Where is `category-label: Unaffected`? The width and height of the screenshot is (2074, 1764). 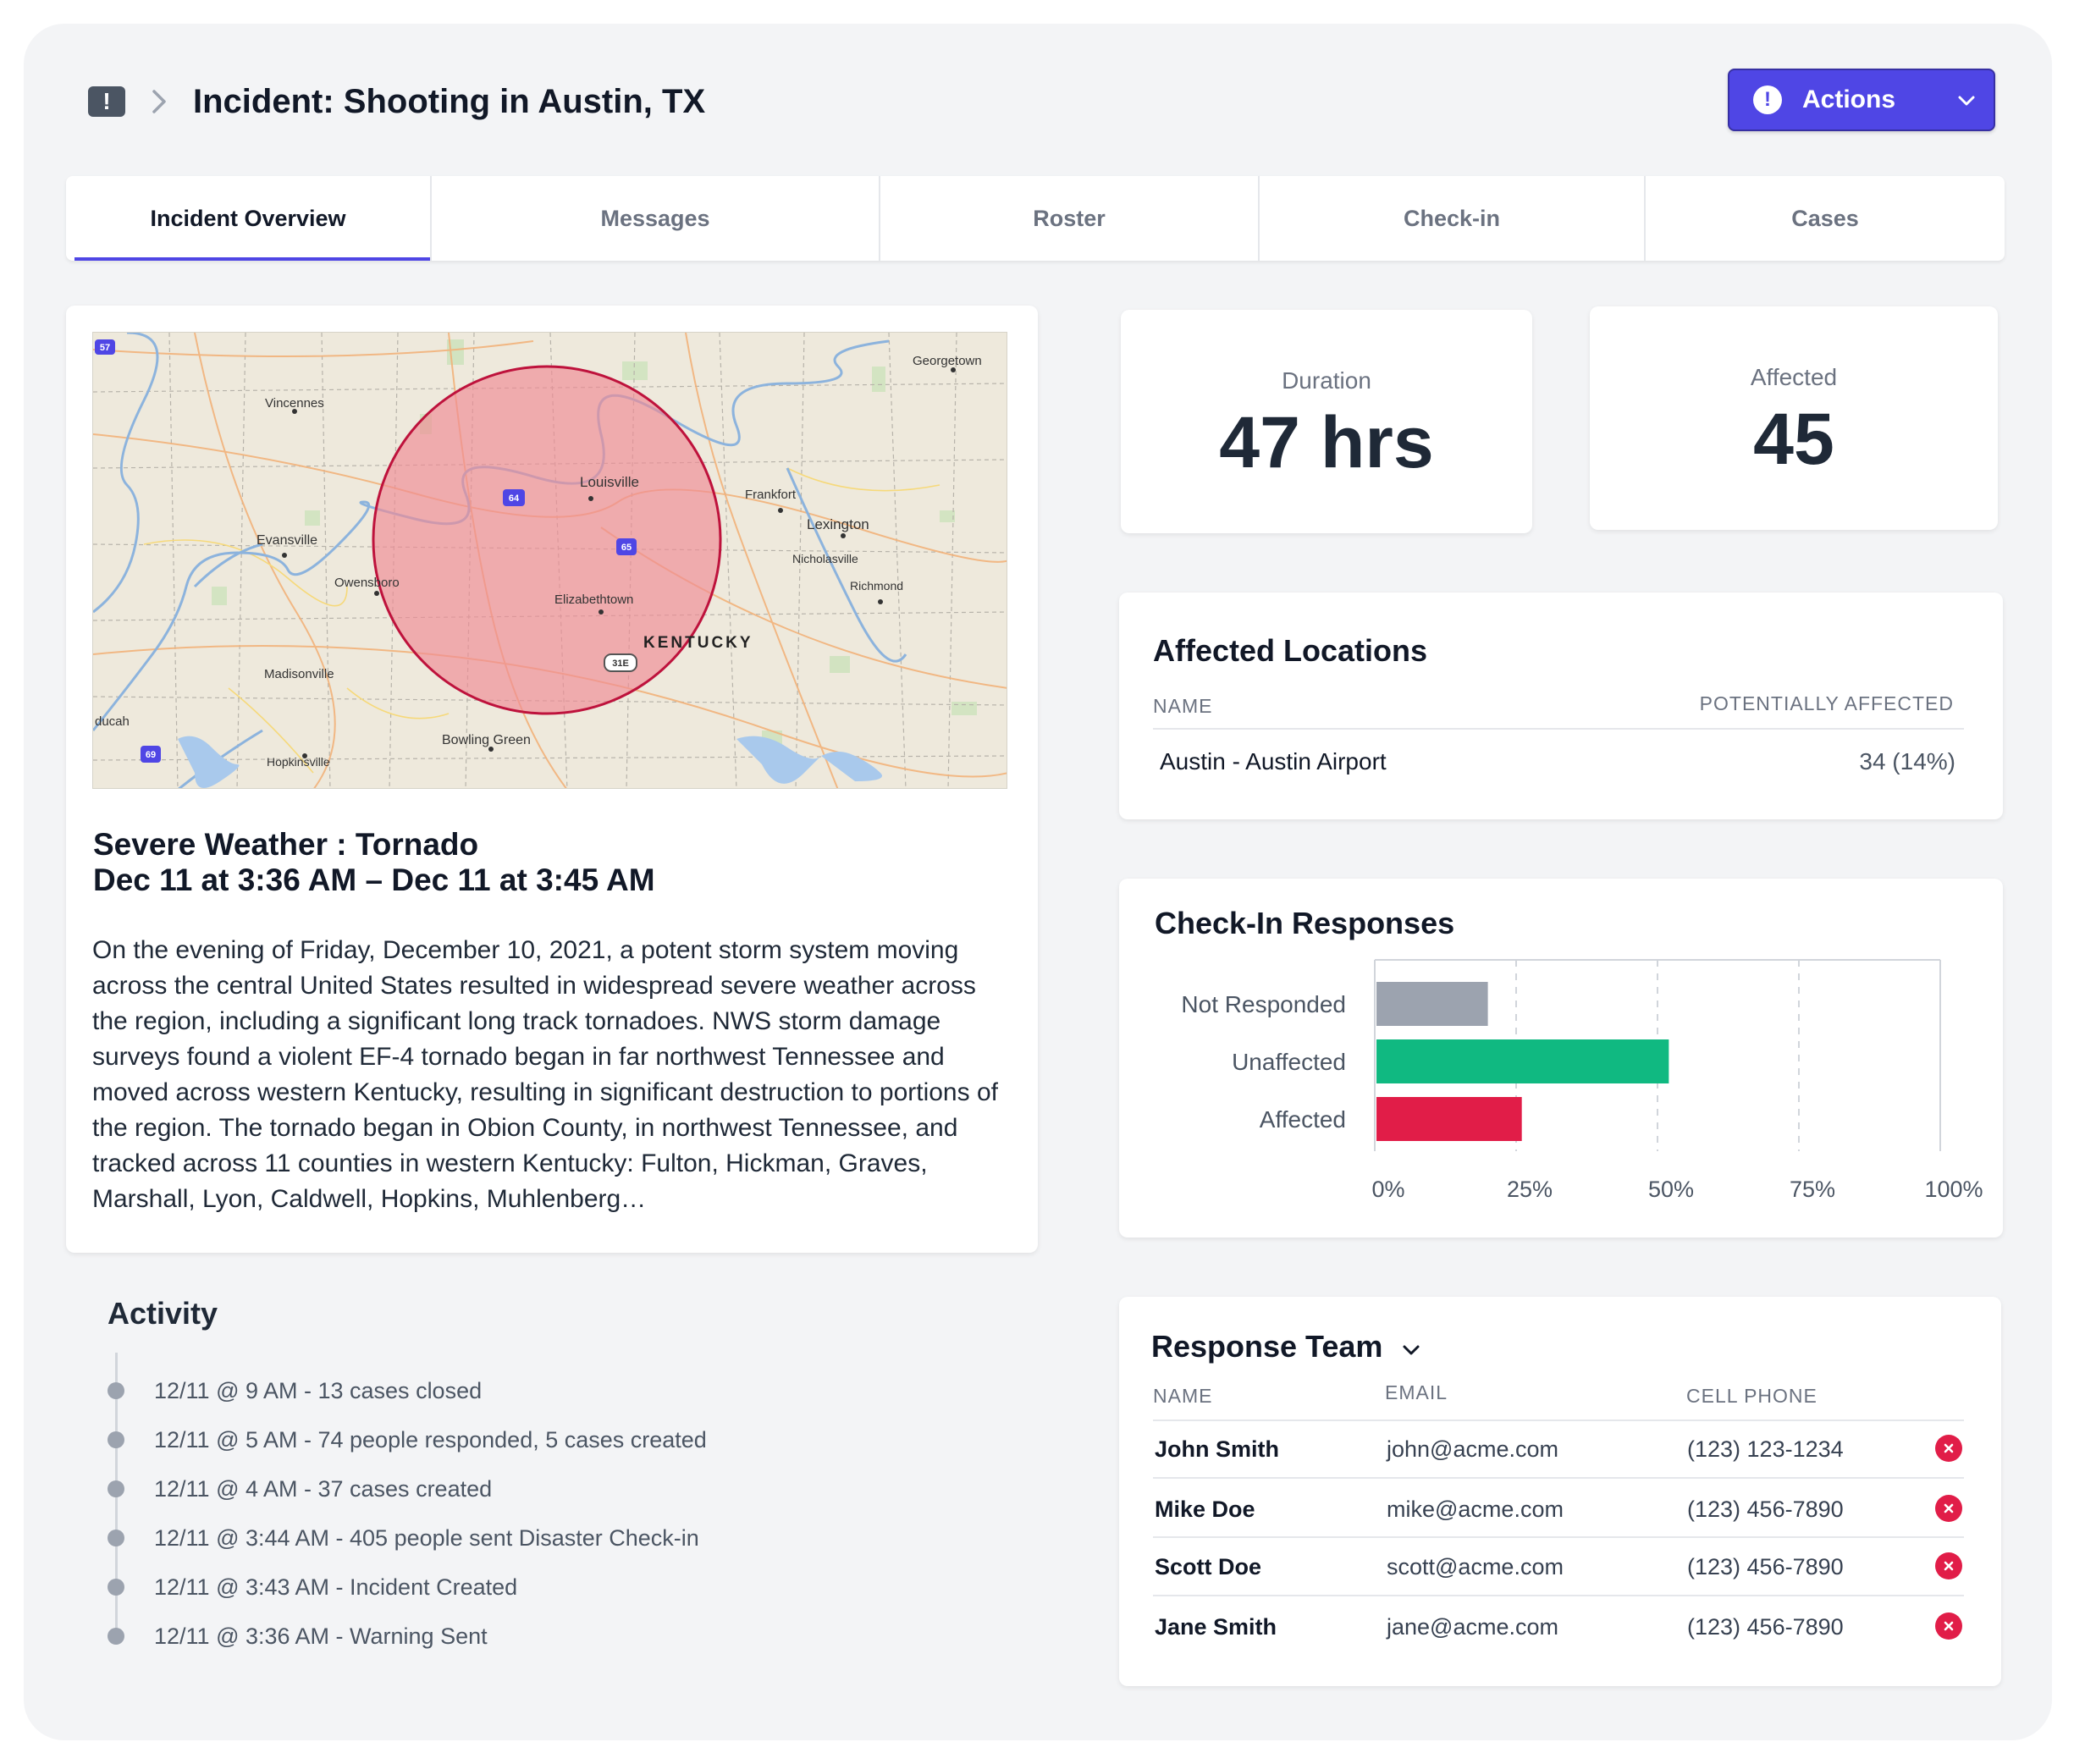
category-label: Unaffected is located at coordinates (1289, 1062).